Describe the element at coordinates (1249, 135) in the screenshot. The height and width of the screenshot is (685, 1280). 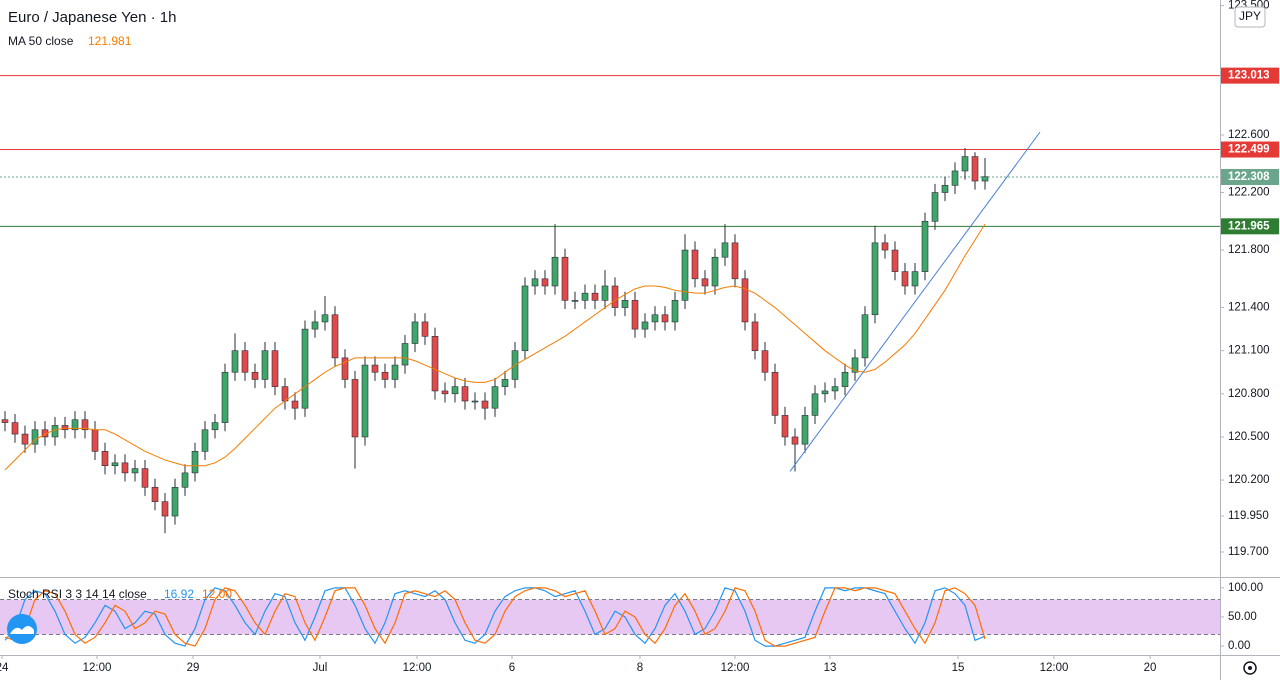
I see `y-tick-label: 122.600` at that location.